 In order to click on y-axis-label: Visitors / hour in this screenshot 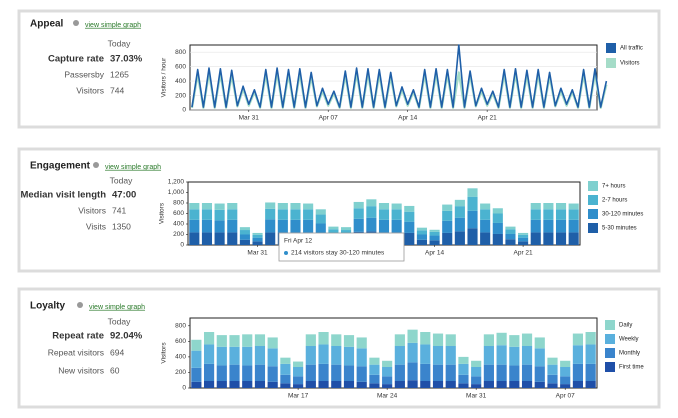, I will do `click(164, 77)`.